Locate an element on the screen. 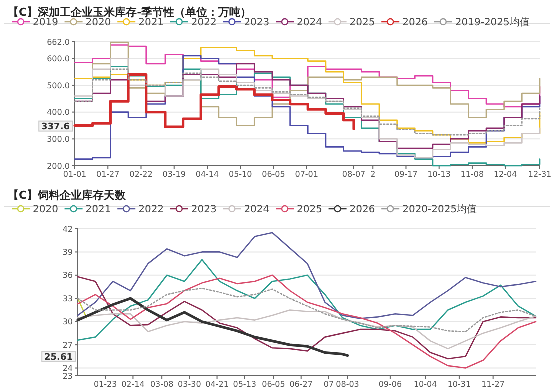 The width and height of the screenshot is (554, 391). legend-label: 2020-2025均值 is located at coordinates (440, 210).